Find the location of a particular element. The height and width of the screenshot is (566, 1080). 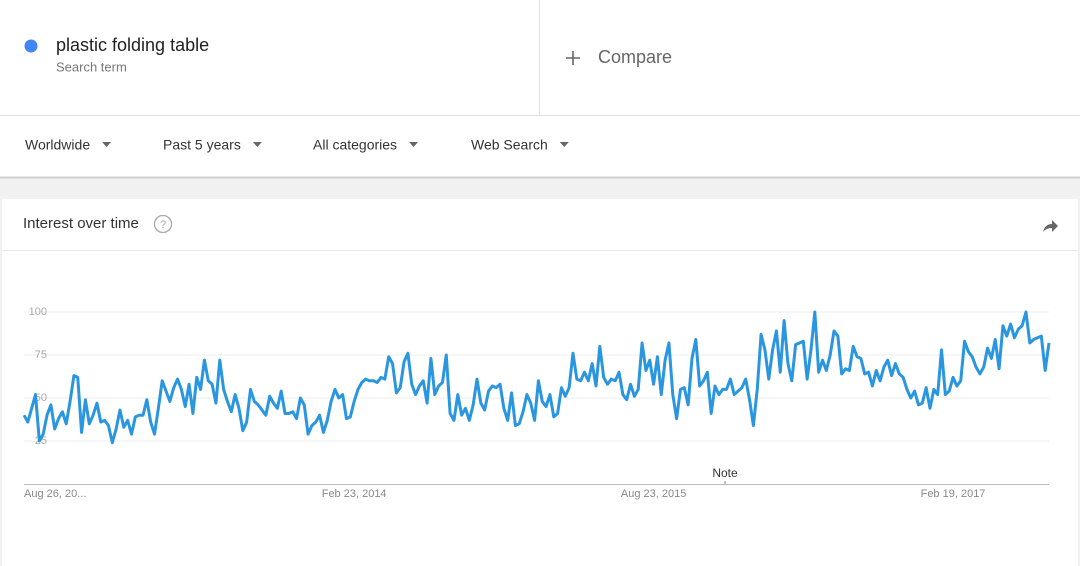

help-icon is located at coordinates (163, 224).